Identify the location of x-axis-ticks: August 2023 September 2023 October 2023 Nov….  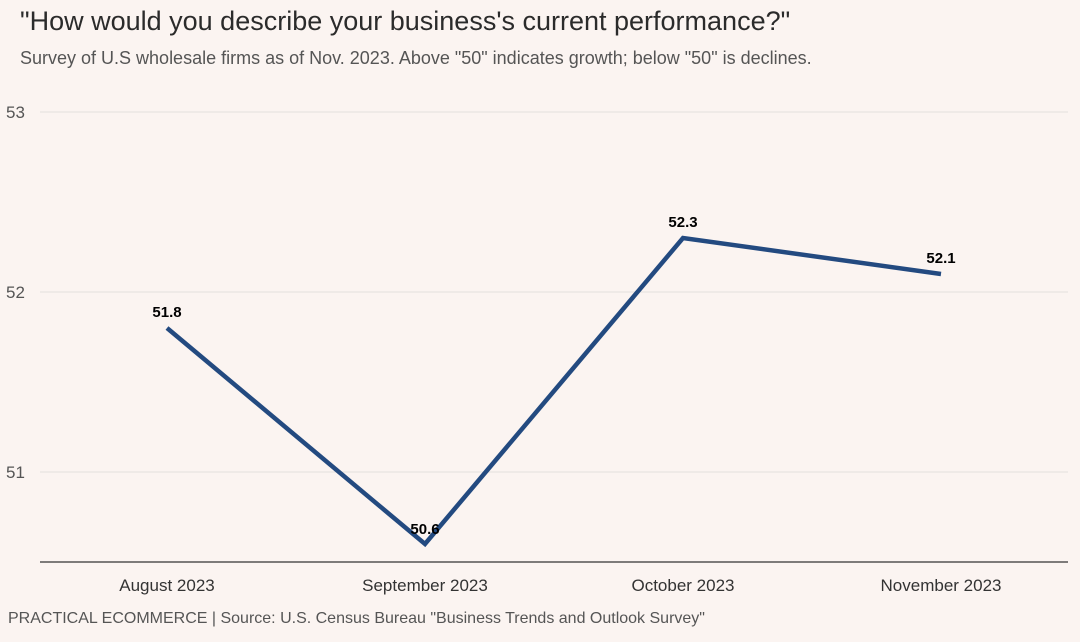
(560, 585).